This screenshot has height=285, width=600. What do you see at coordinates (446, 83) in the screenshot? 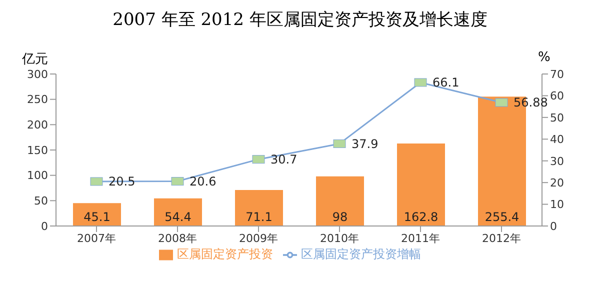
I see `data-label: 66.1` at bounding box center [446, 83].